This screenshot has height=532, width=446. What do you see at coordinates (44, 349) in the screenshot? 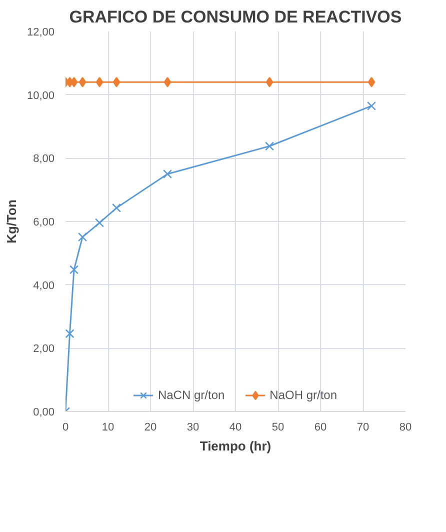
I see `y-tick-label: 2,00` at bounding box center [44, 349].